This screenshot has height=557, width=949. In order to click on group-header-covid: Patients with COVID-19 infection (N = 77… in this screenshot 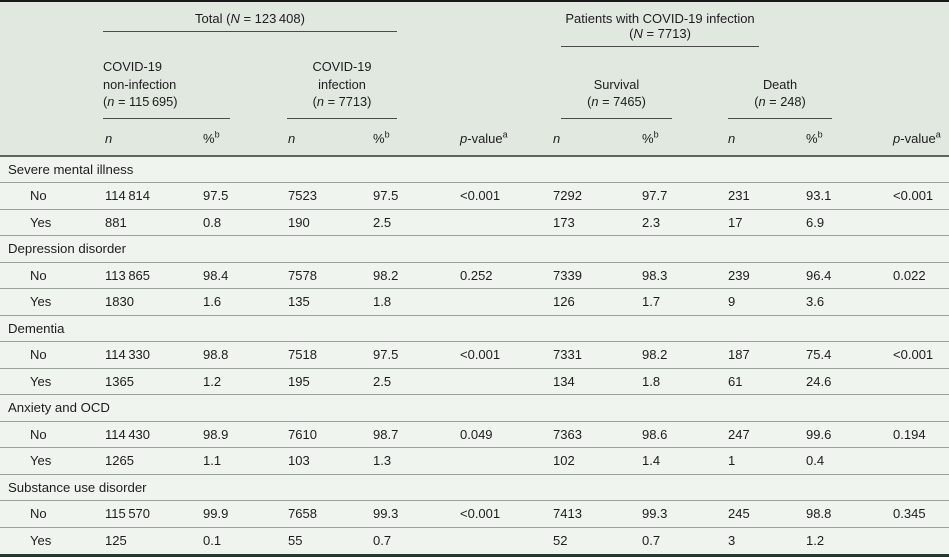, I will do `click(711, 24)`.